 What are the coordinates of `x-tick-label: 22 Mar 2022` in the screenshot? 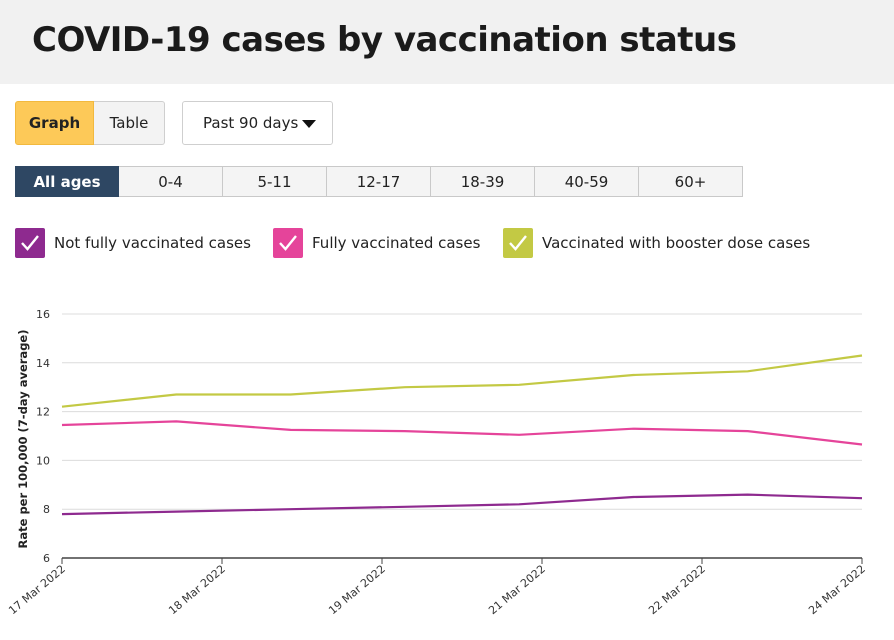 It's located at (677, 589).